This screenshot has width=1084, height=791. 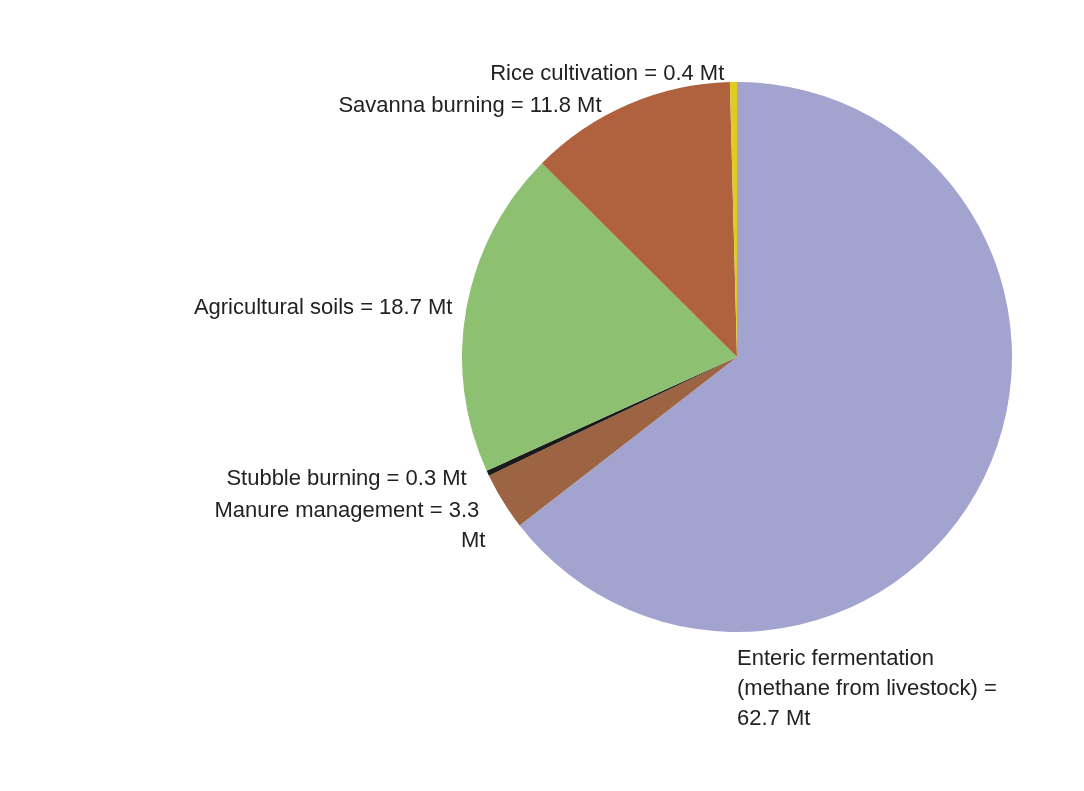 What do you see at coordinates (323, 307) in the screenshot?
I see `slice-label: Agricultural soils = 18.7 Mt` at bounding box center [323, 307].